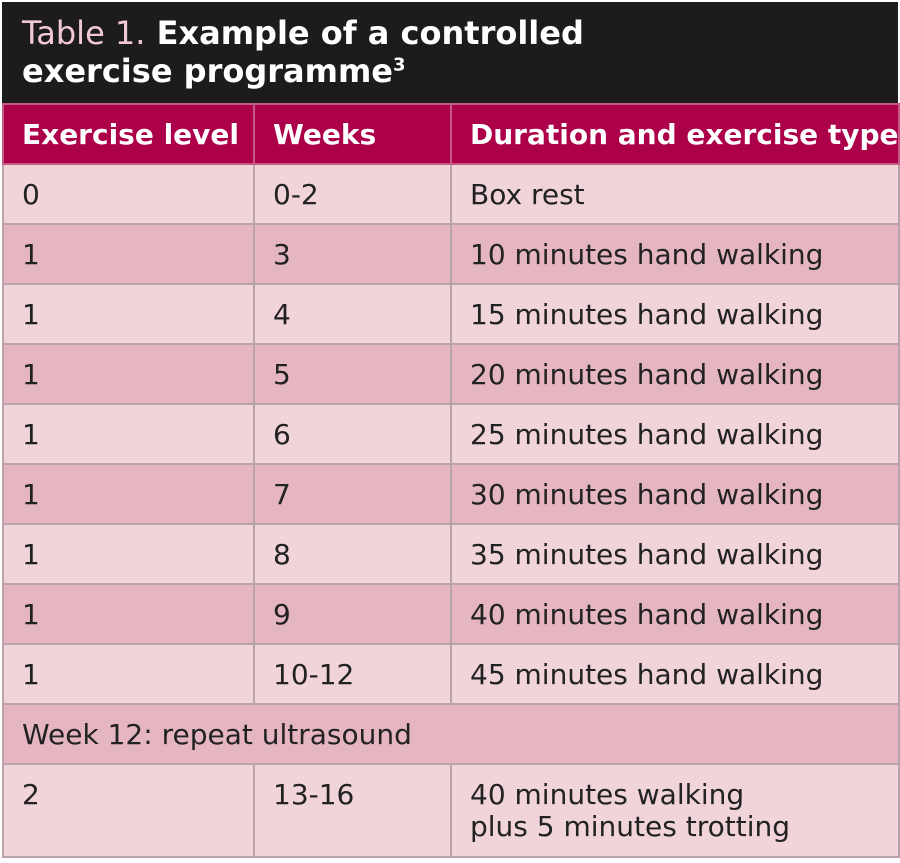 The width and height of the screenshot is (900, 863). I want to click on table-row: 0 0-2 Box rest, so click(451, 194).